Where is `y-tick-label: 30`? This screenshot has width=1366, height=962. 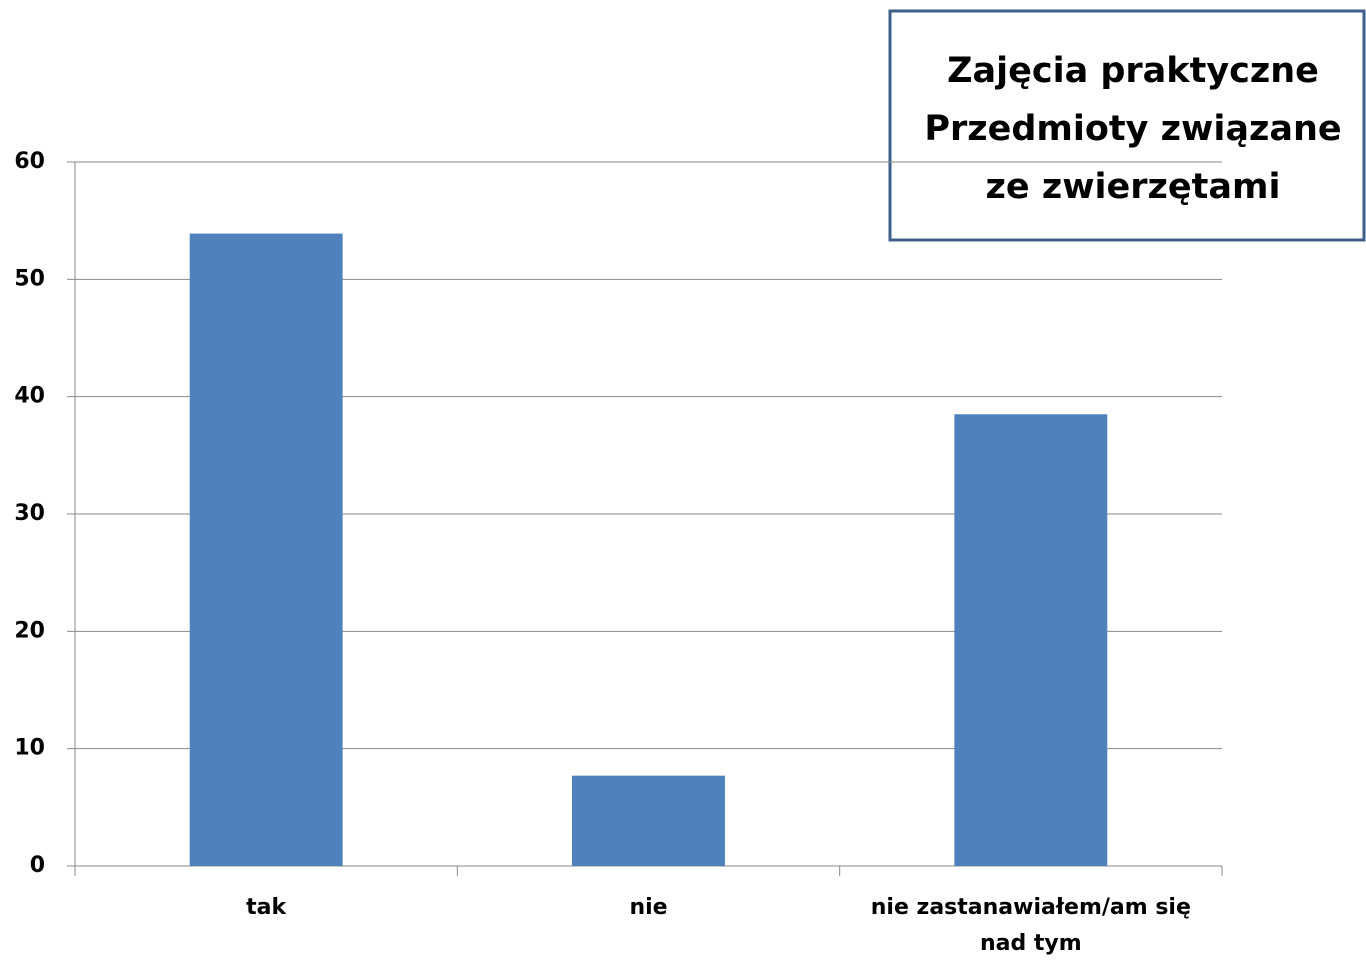
y-tick-label: 30 is located at coordinates (29, 513).